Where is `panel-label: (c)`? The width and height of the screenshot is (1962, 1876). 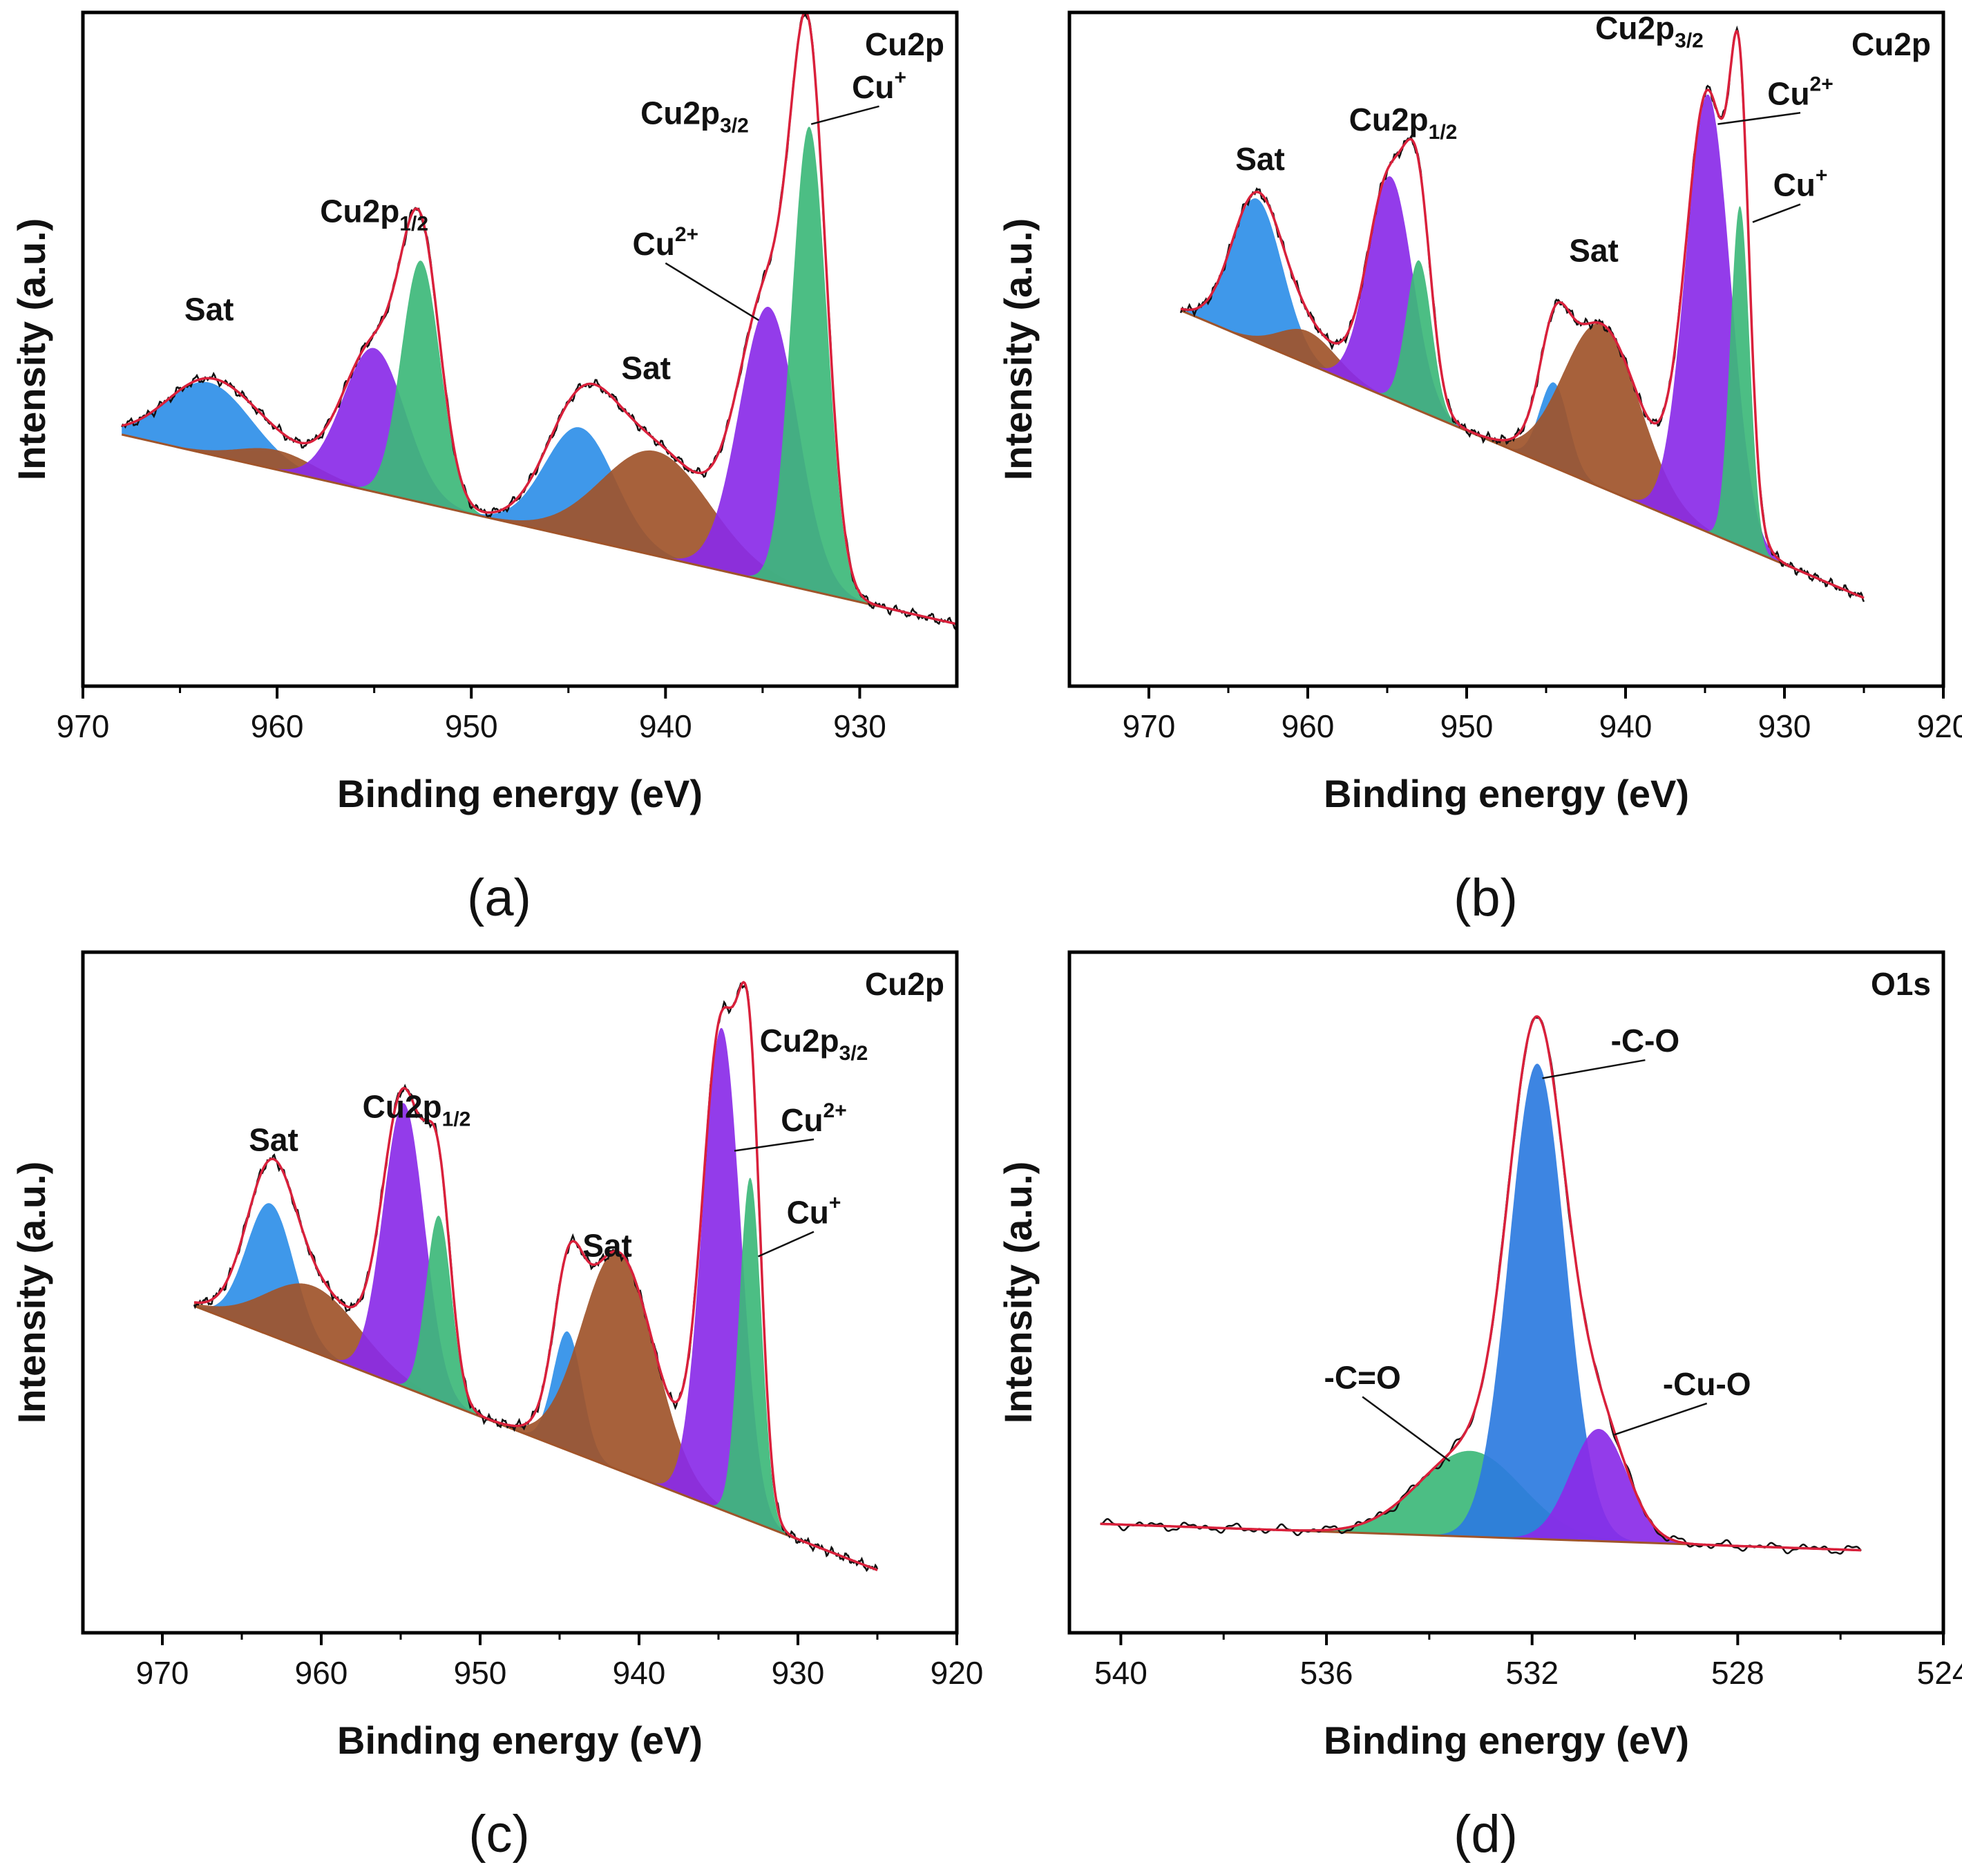
panel-label: (c) is located at coordinates (499, 1834).